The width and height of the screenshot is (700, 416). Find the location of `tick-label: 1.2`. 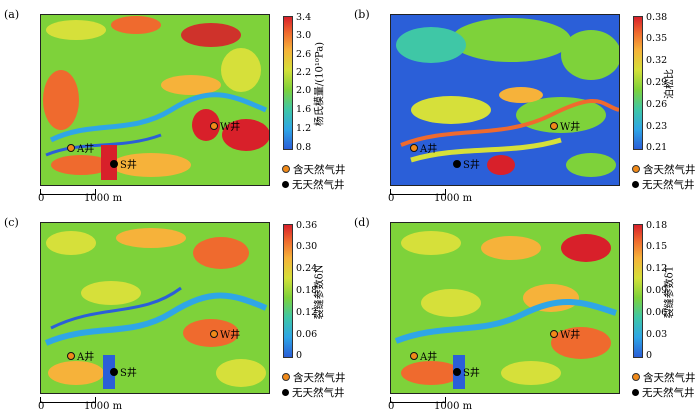

tick-label: 1.2 is located at coordinates (304, 128).